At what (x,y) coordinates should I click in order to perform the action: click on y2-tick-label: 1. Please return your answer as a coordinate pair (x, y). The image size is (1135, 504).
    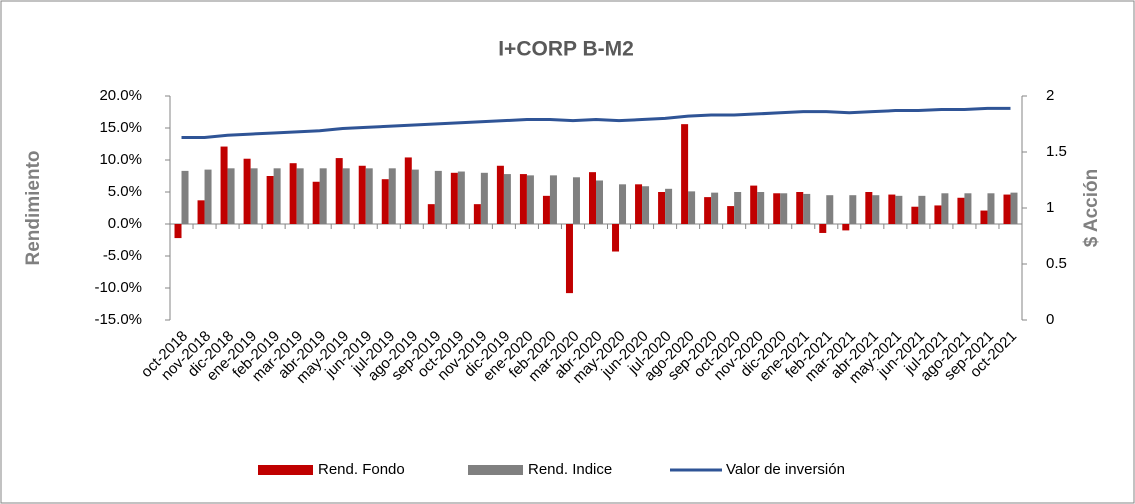
    Looking at the image, I should click on (1050, 207).